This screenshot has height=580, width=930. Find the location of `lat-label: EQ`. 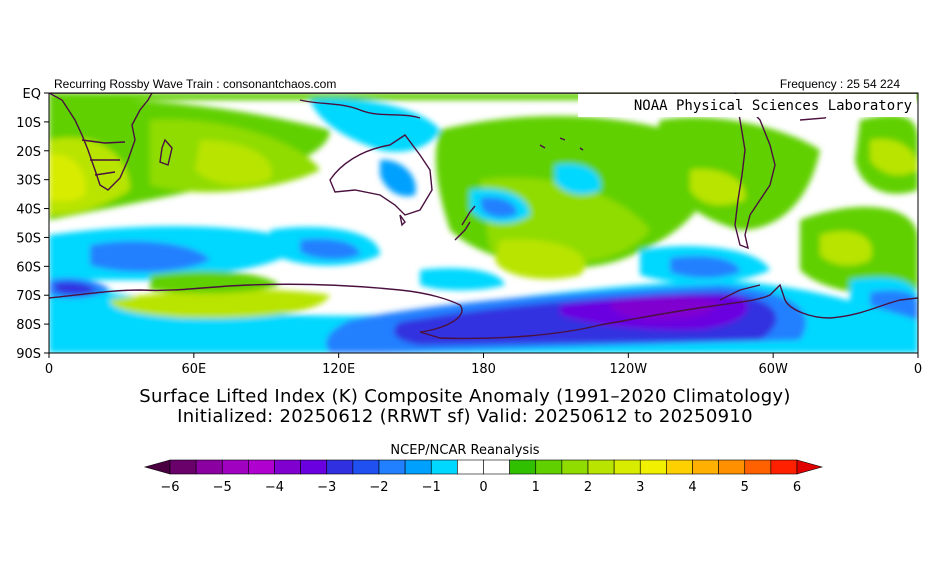

lat-label: EQ is located at coordinates (32, 94).